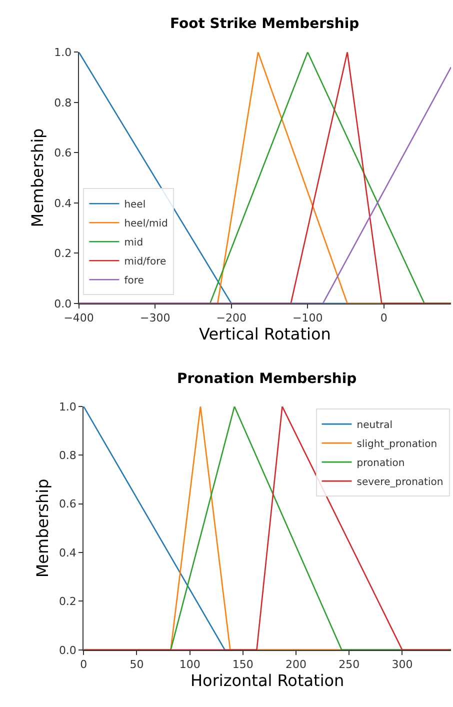 The height and width of the screenshot is (707, 453). Describe the element at coordinates (264, 334) in the screenshot. I see `x-axis-title: Vertical Rotation` at that location.